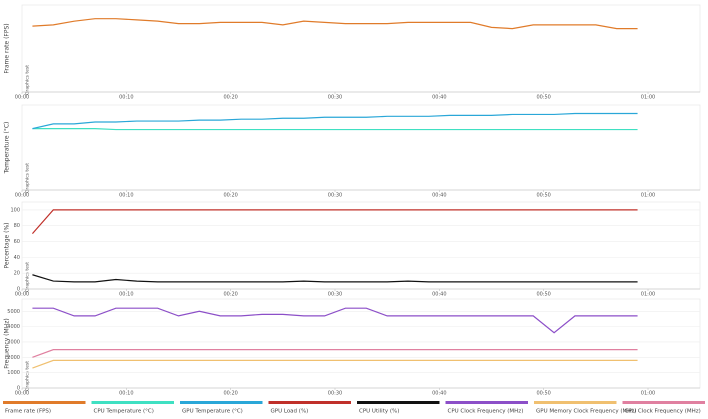 The width and height of the screenshot is (708, 419). What do you see at coordinates (13, 342) in the screenshot?
I see `y-tick-label: 3000` at bounding box center [13, 342].